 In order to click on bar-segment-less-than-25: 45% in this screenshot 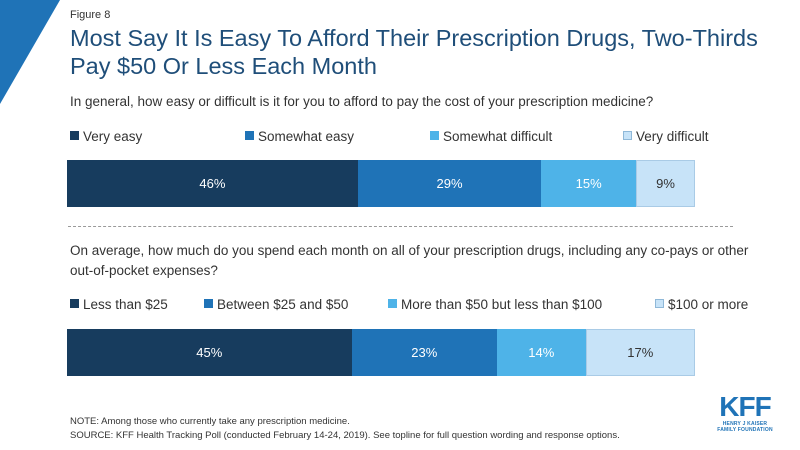, I will do `click(209, 352)`.